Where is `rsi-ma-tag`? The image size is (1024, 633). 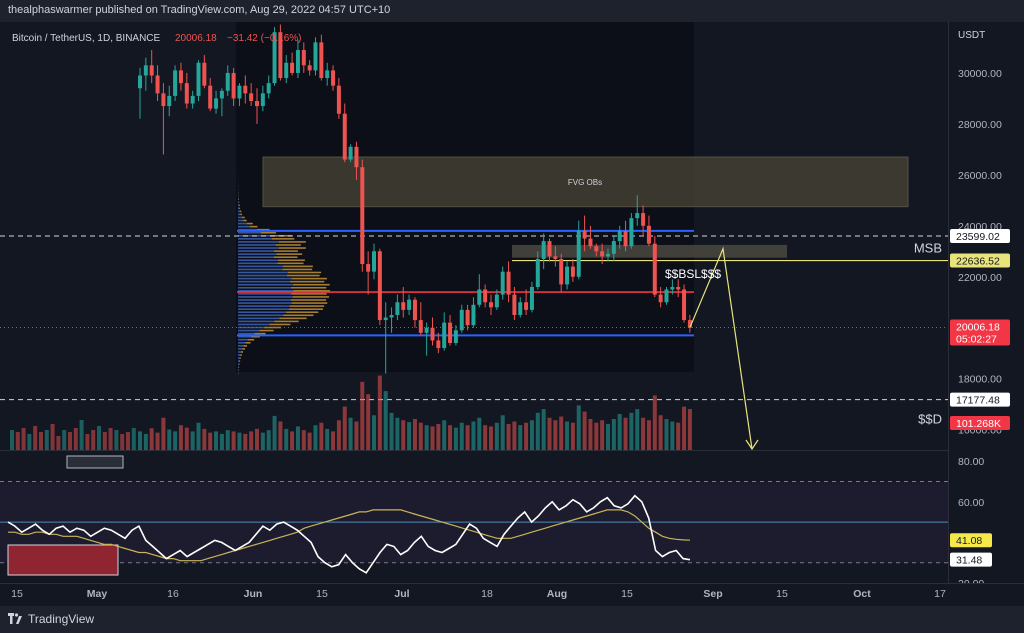 rsi-ma-tag is located at coordinates (971, 540).